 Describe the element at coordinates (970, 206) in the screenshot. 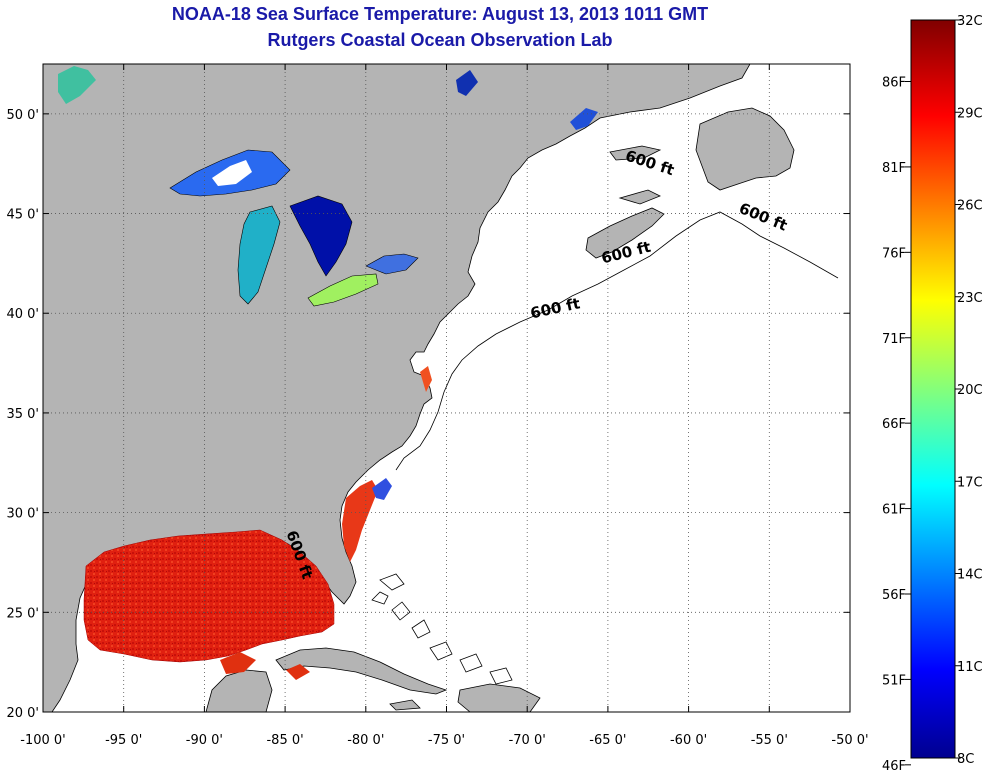

I see `colorbar-label-c: 26C` at that location.